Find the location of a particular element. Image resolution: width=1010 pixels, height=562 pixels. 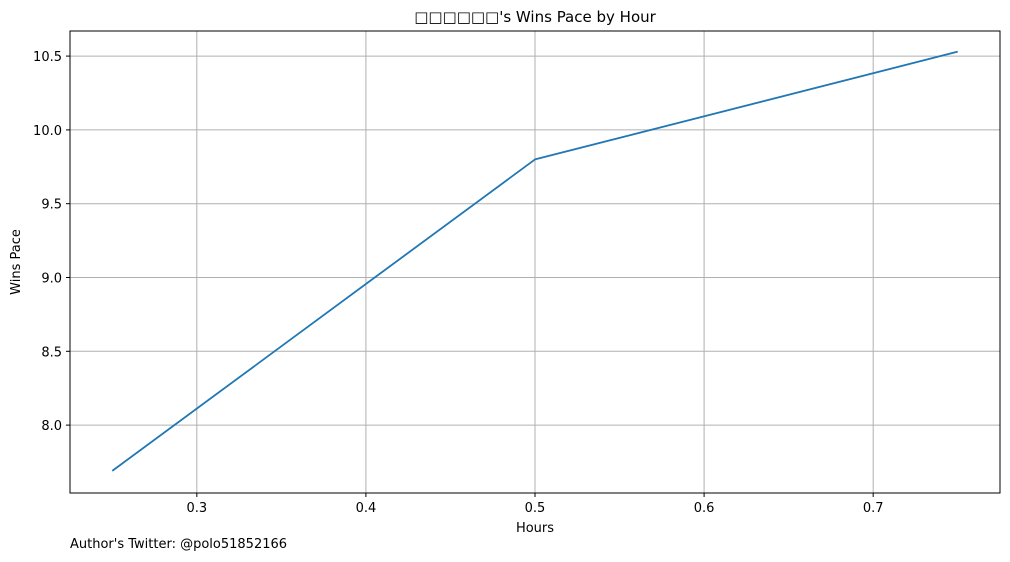

x-tick-label: 0.6 is located at coordinates (704, 508).